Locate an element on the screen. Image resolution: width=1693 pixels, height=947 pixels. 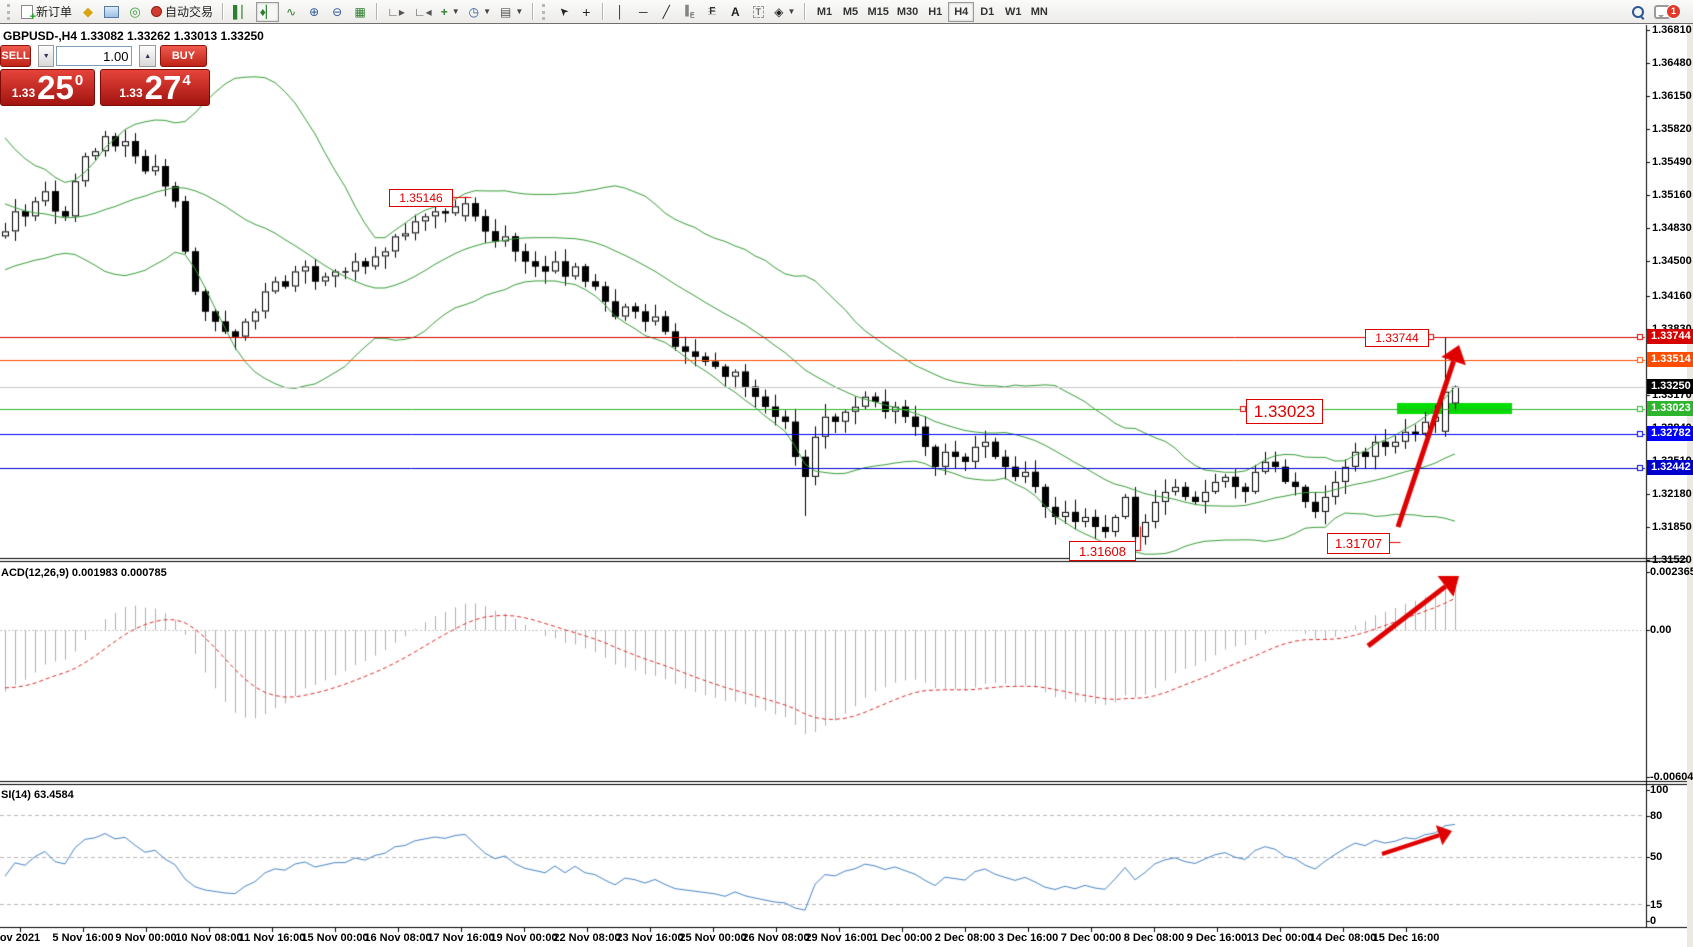
auto-trading-button: 自动交易 is located at coordinates (182, 12).